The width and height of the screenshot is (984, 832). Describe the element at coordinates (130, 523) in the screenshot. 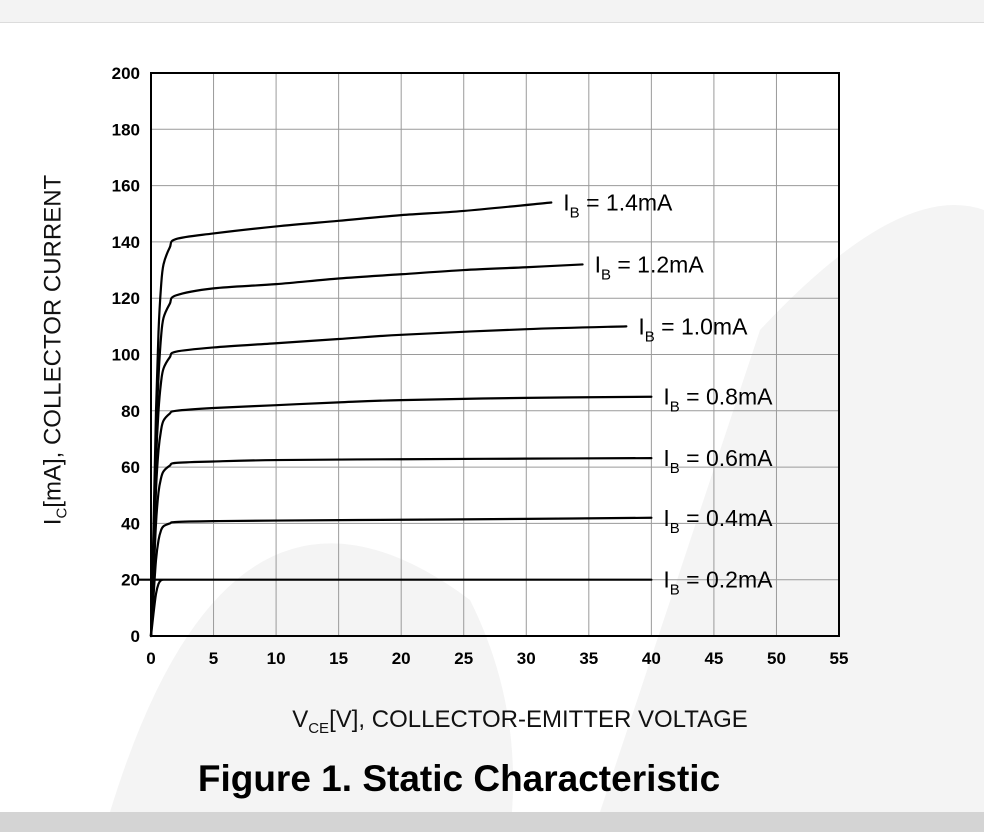

I see `y-tick-label: 40` at that location.